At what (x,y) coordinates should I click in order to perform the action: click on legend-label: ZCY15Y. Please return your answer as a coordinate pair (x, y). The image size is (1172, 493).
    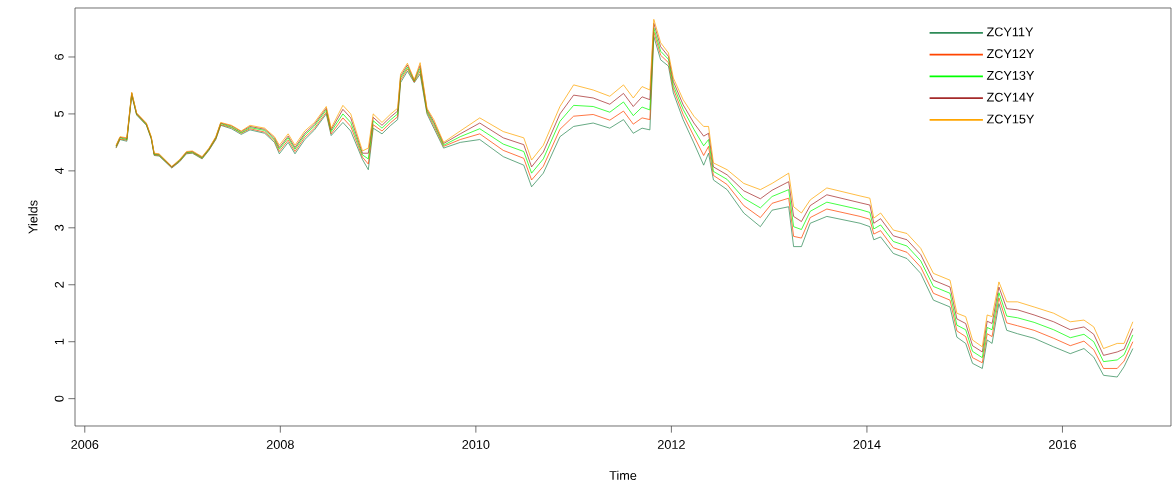
    Looking at the image, I should click on (1010, 119).